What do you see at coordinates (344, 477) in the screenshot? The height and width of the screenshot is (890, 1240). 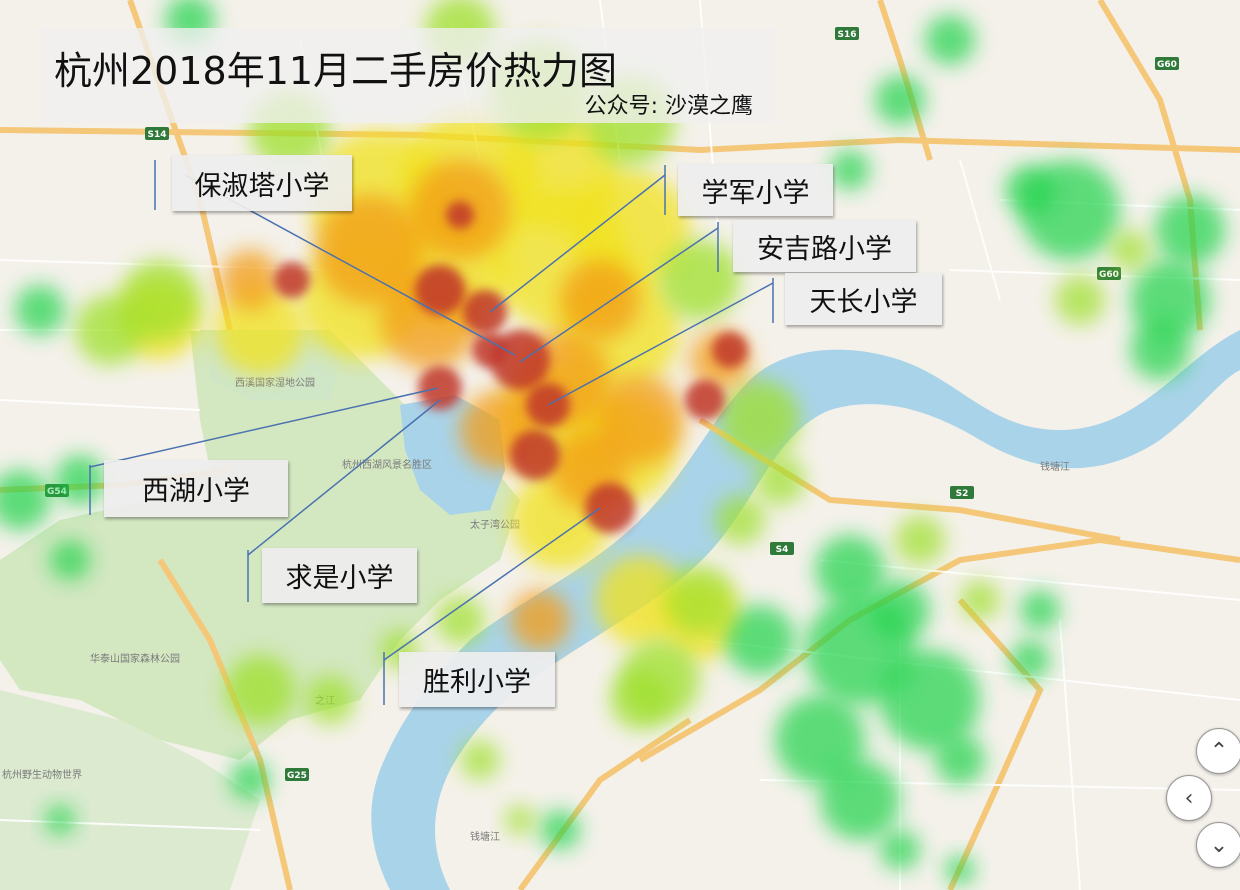 I see `leader-qiushi` at bounding box center [344, 477].